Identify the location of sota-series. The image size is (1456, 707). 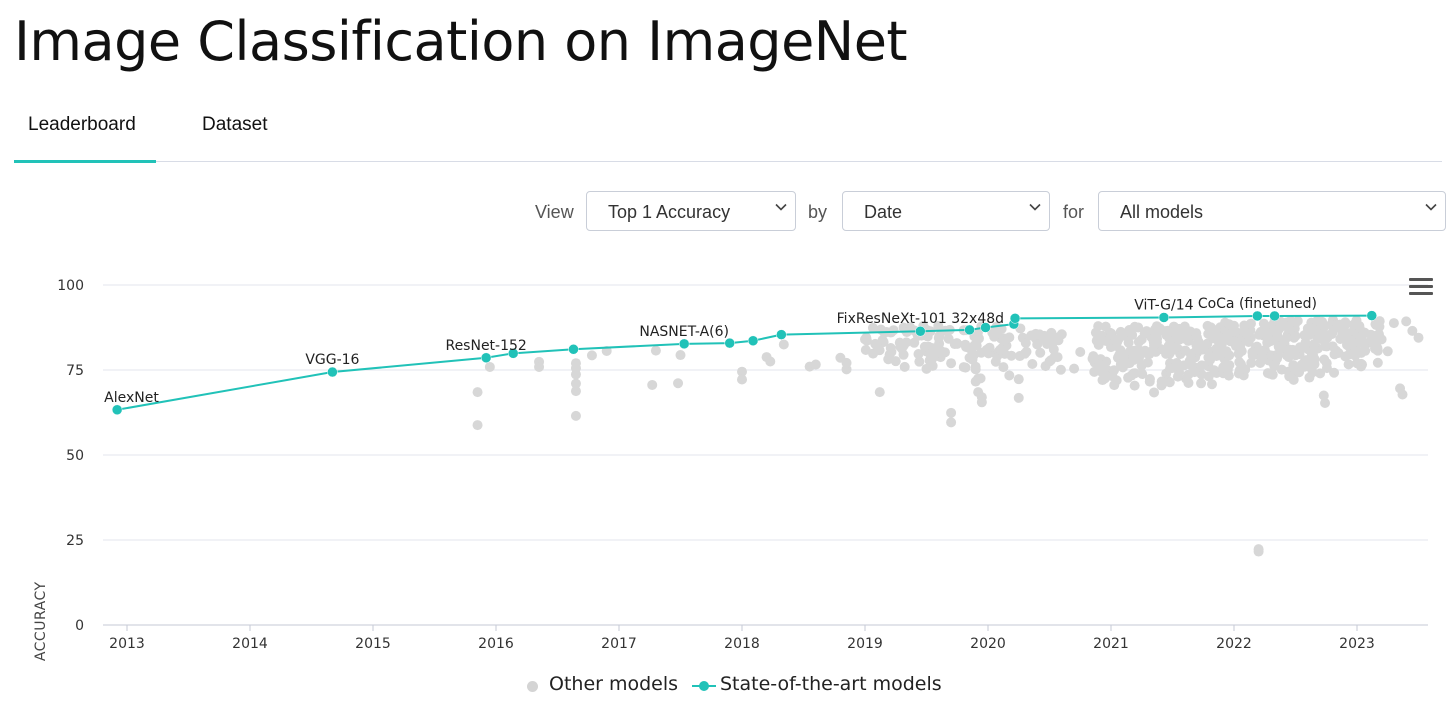
(744, 363).